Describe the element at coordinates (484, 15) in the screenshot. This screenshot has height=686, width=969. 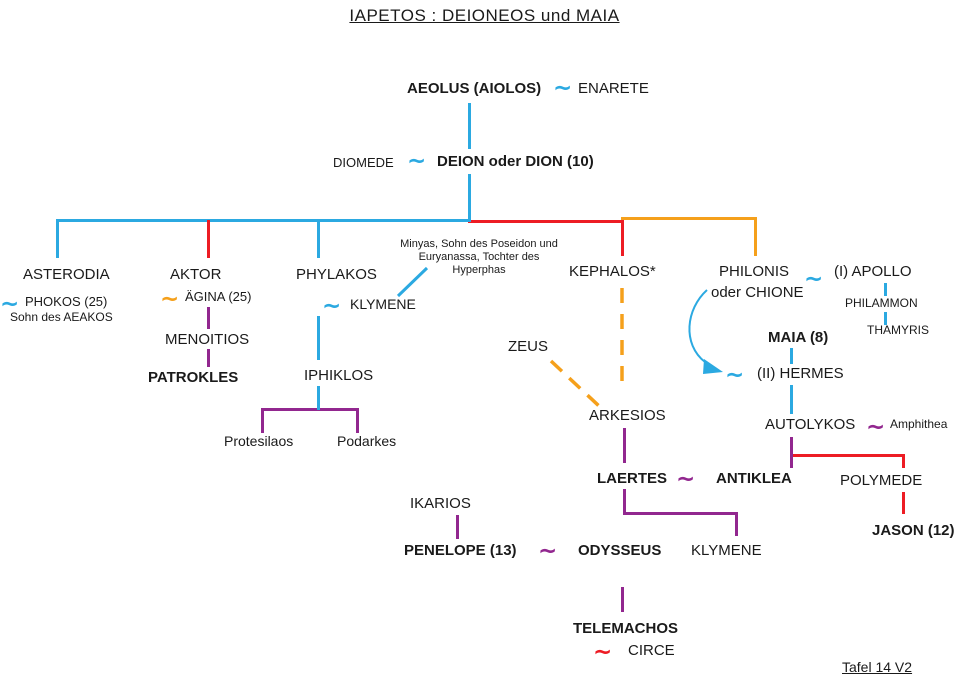
I see `page-title: IAPETOS : DEIONEOS und MAIA` at that location.